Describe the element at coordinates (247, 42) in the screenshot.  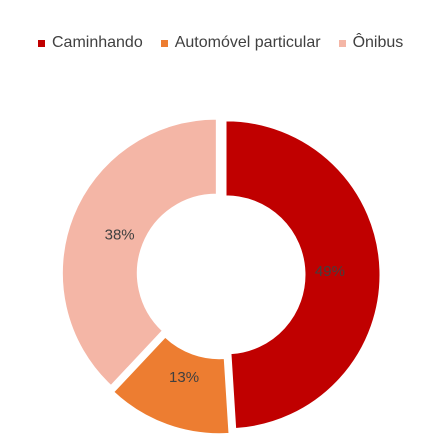
I see `legend-label-automovel-particular: Automóvel particular` at that location.